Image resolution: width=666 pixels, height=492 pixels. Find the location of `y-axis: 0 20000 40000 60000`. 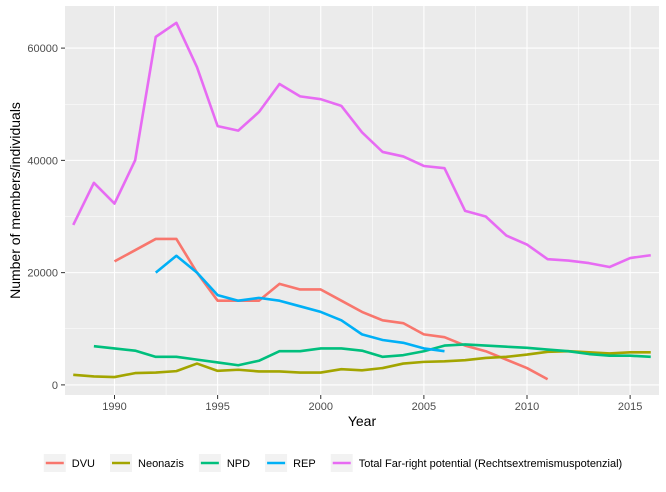

y-axis: 0 20000 40000 60000 is located at coordinates (46, 217).